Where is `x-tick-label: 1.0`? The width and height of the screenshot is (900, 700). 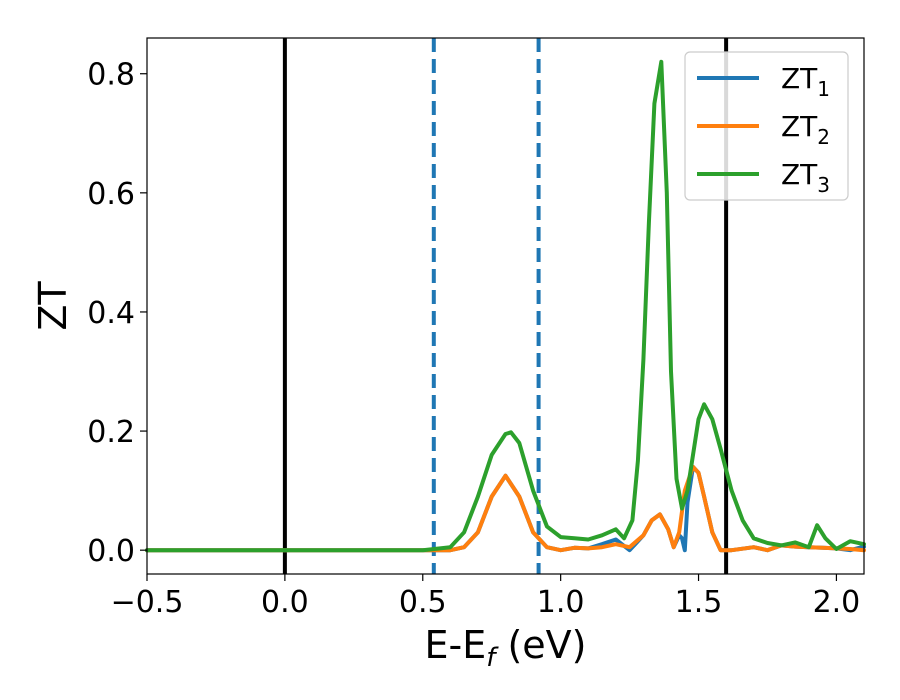 x-tick-label: 1.0 is located at coordinates (561, 602).